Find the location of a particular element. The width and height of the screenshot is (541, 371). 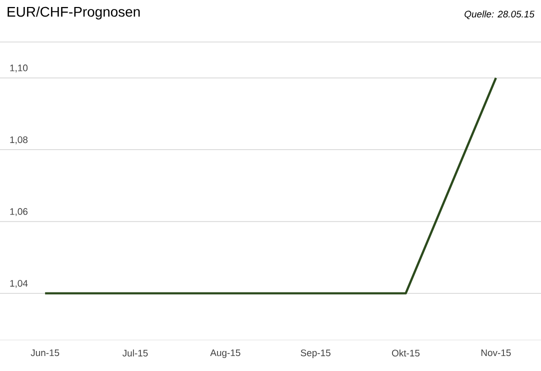

x-tick-label: Nov-15 is located at coordinates (496, 353).